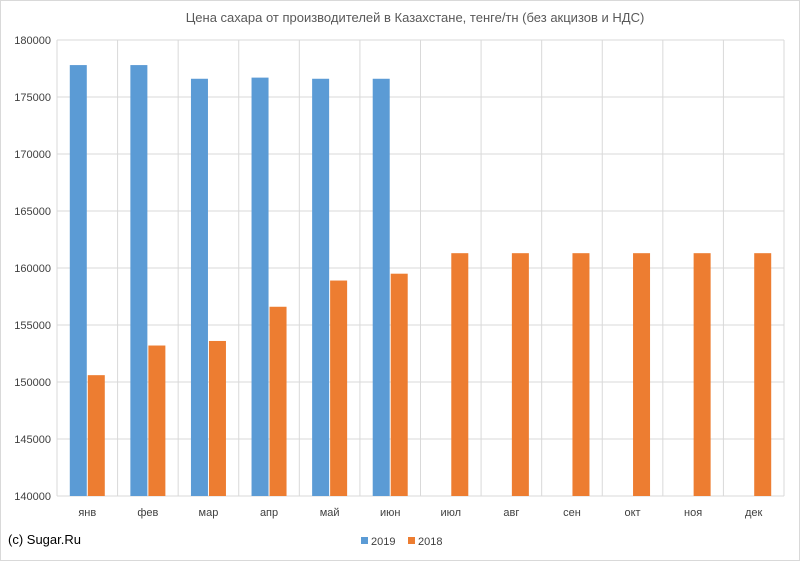 This screenshot has width=800, height=561. What do you see at coordinates (32, 155) in the screenshot?
I see `y-tick-label: 170000` at bounding box center [32, 155].